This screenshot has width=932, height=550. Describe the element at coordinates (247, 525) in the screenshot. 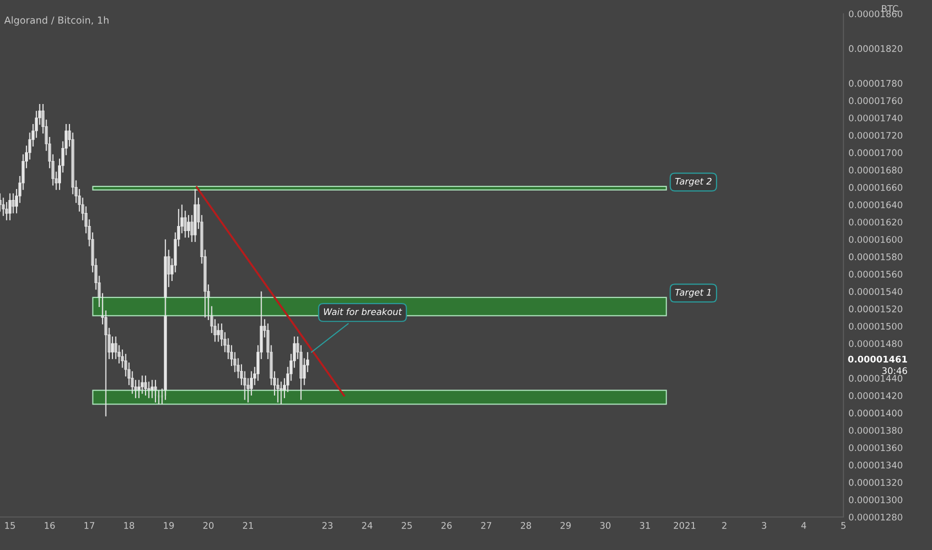

I see `x-tick-label: 21` at that location.